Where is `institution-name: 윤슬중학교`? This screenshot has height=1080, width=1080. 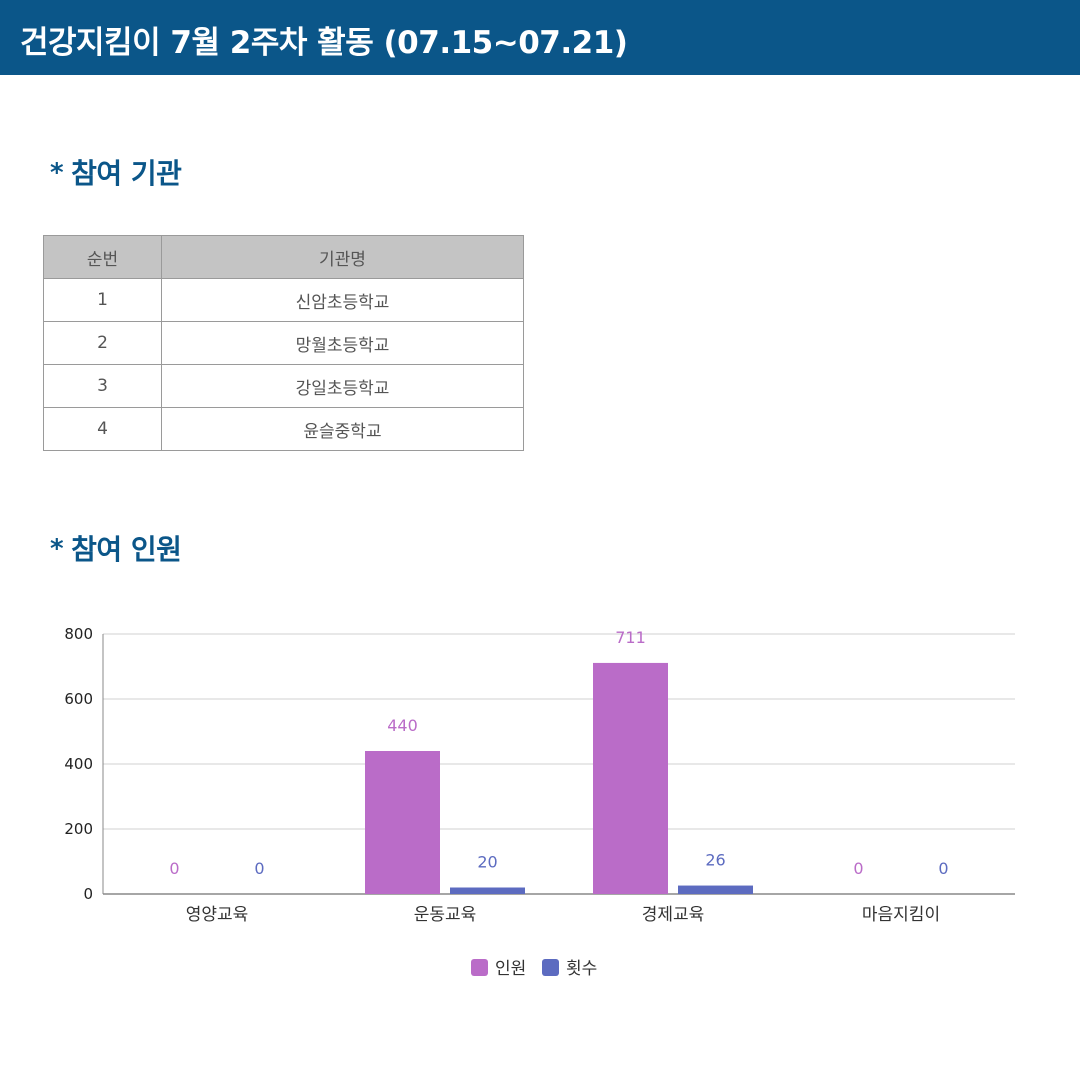
institution-name: 윤슬중학교 is located at coordinates (342, 429).